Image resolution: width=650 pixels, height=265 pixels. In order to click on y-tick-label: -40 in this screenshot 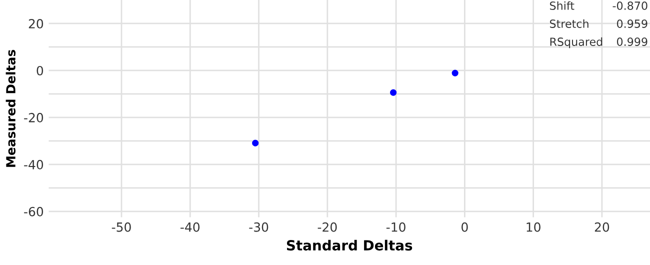, I will do `click(34, 165)`.